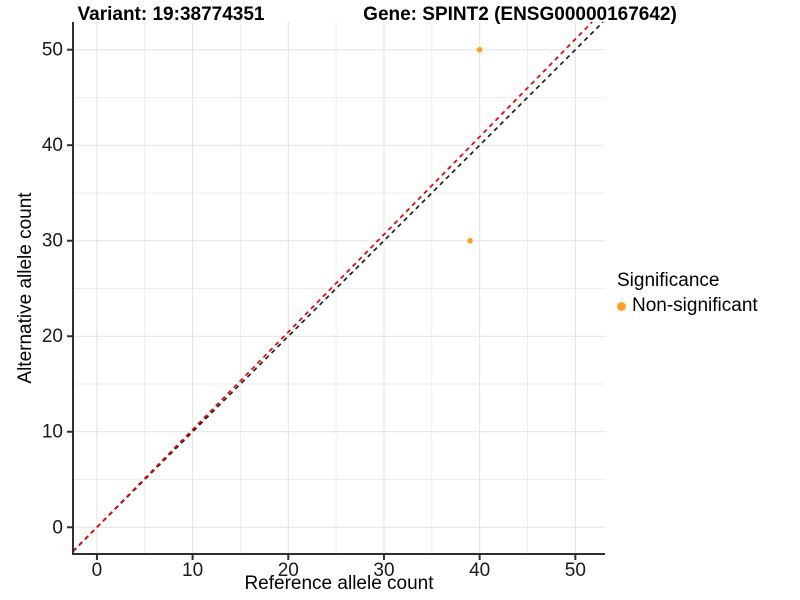 This screenshot has height=600, width=800. I want to click on y-axis-ticks: 0 10 20 30 40 50, so click(57, 289).